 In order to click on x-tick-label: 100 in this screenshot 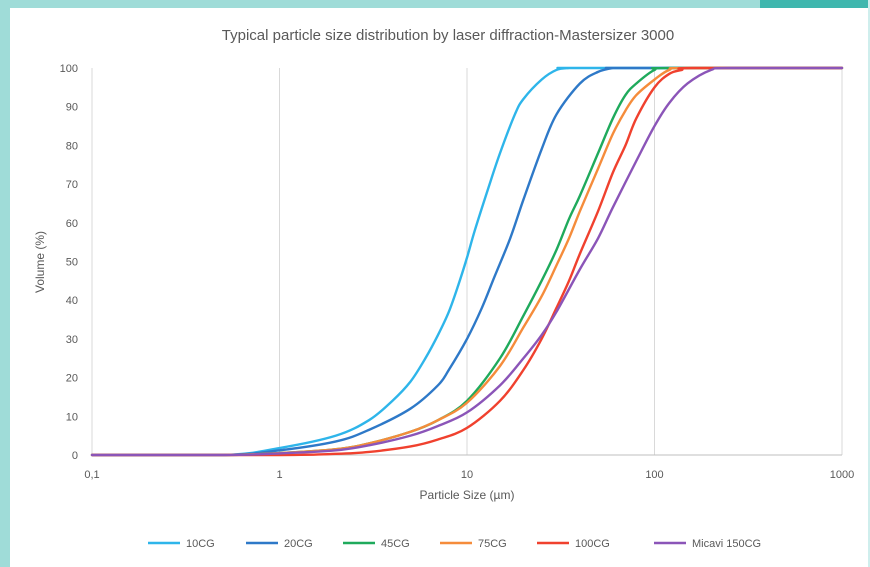, I will do `click(654, 475)`.